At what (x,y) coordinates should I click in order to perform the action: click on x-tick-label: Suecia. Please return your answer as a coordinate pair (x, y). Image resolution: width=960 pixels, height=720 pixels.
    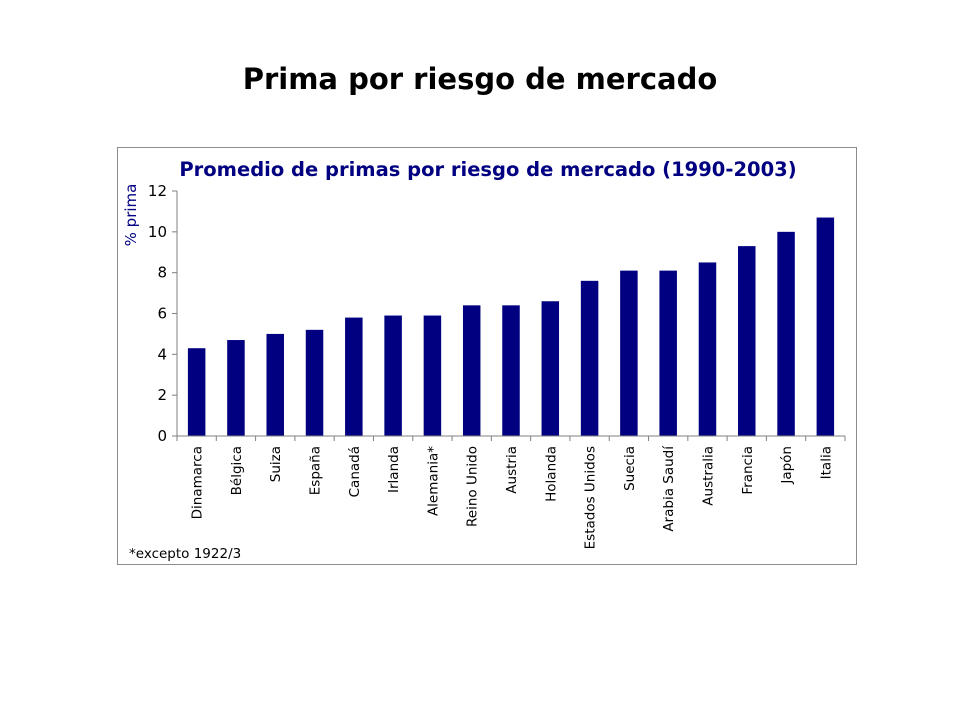
    Looking at the image, I should click on (630, 468).